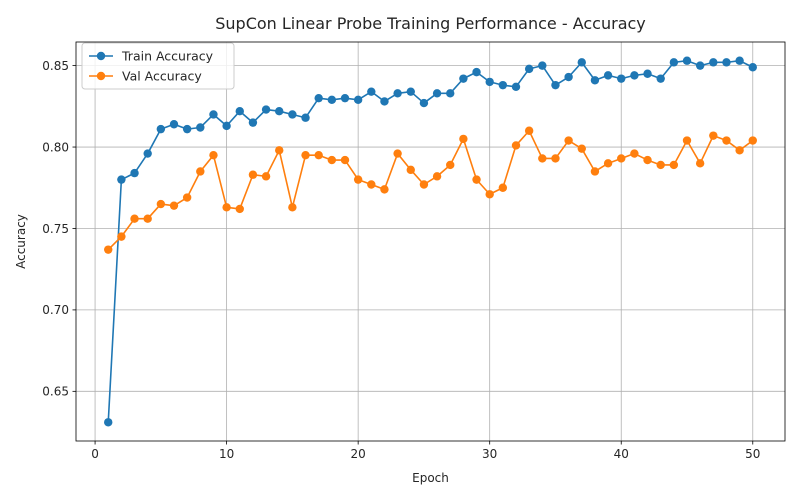 This screenshot has width=800, height=500. Describe the element at coordinates (55, 66) in the screenshot. I see `y-tick-label: 0.85` at that location.